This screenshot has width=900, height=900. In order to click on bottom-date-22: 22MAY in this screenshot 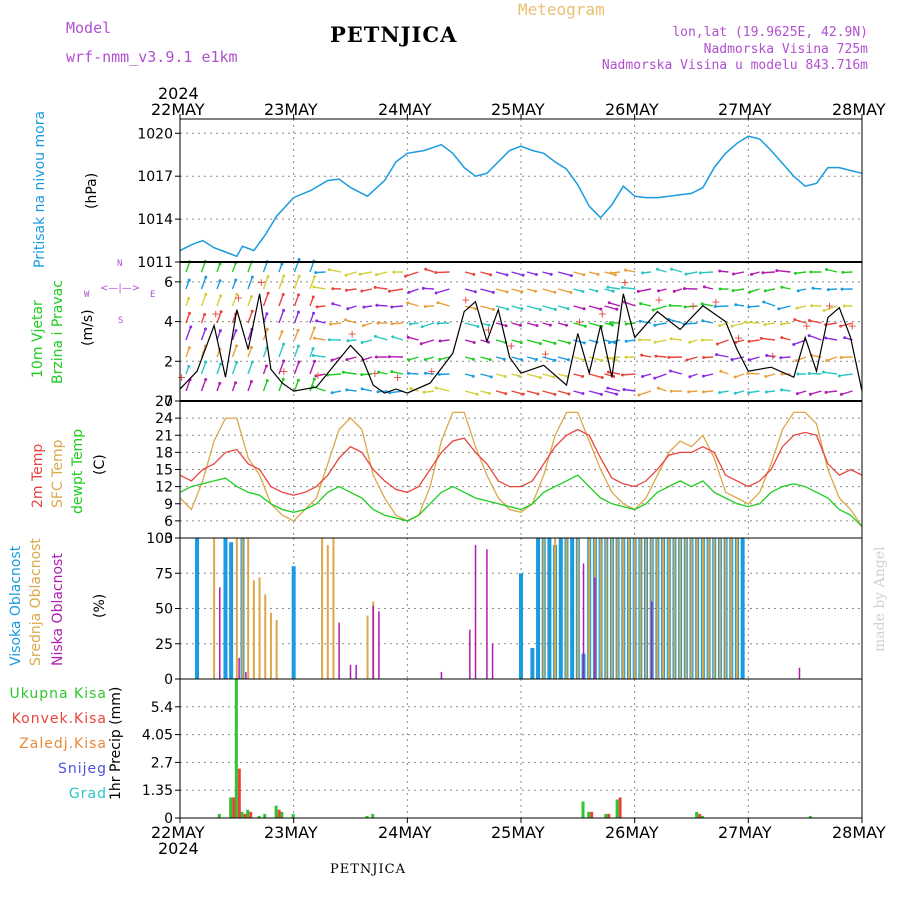, I will do `click(178, 832)`.